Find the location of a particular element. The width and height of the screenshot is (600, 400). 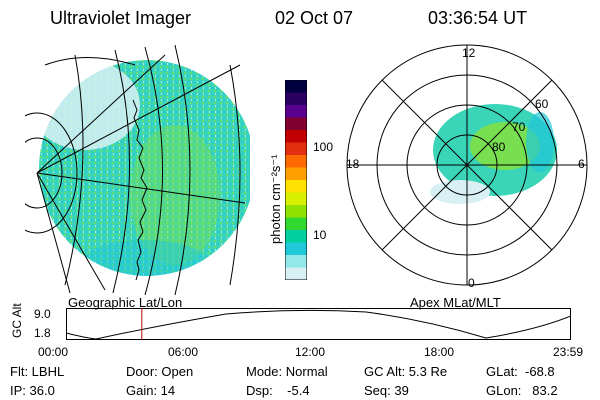

altitude-ylabel: GC Alt is located at coordinates (17, 320).